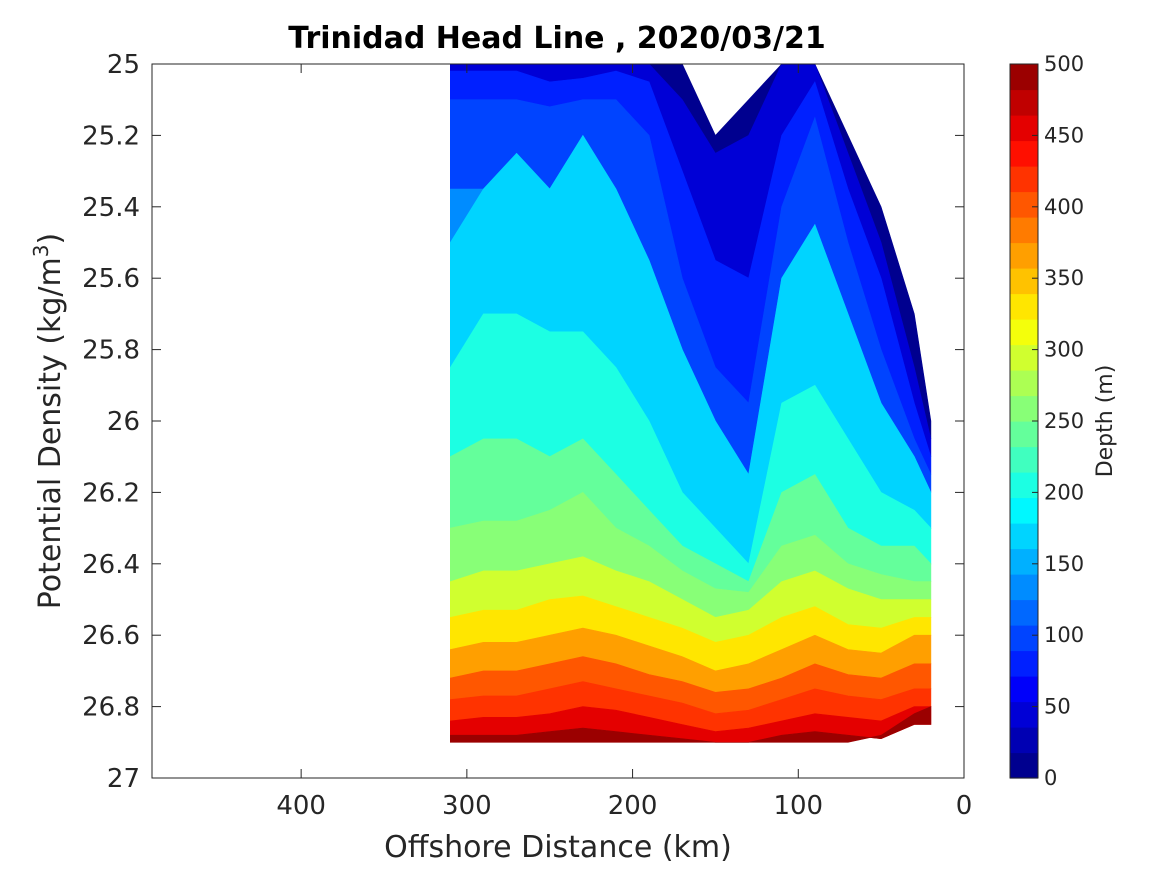 This screenshot has height=875, width=1167. I want to click on y-tick-label: 25.2, so click(111, 136).